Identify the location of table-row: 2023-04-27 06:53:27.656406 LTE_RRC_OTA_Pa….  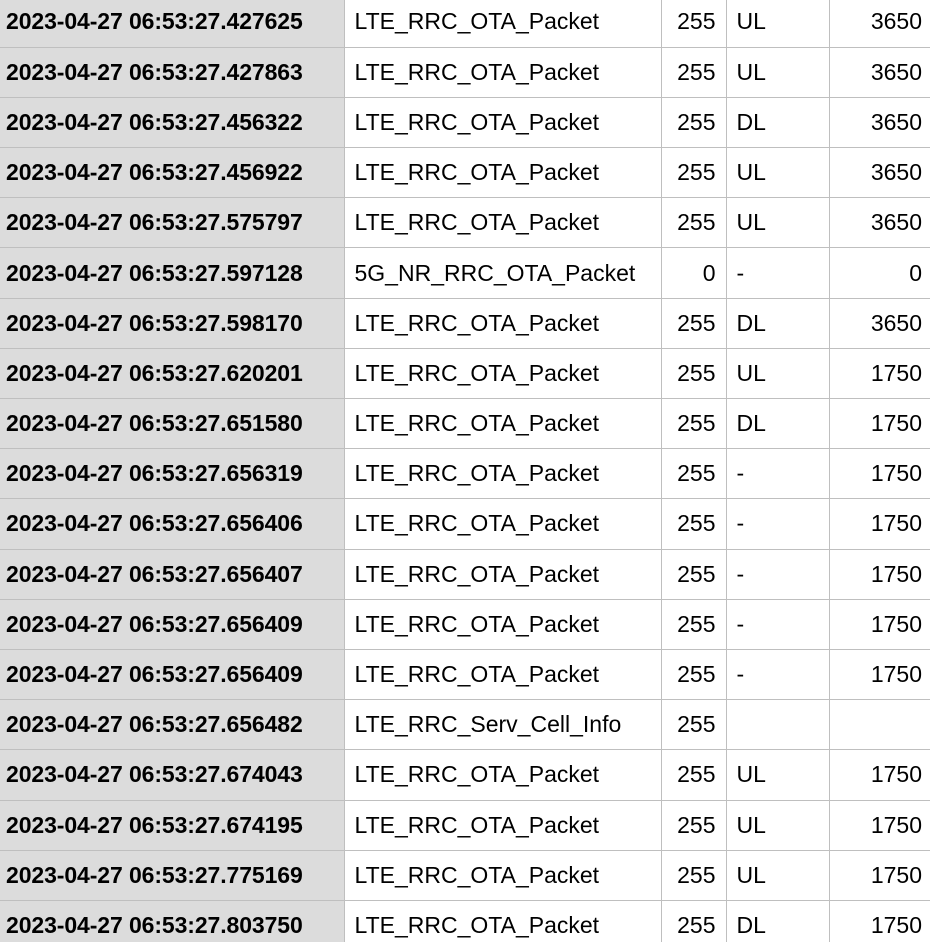
(465, 524).